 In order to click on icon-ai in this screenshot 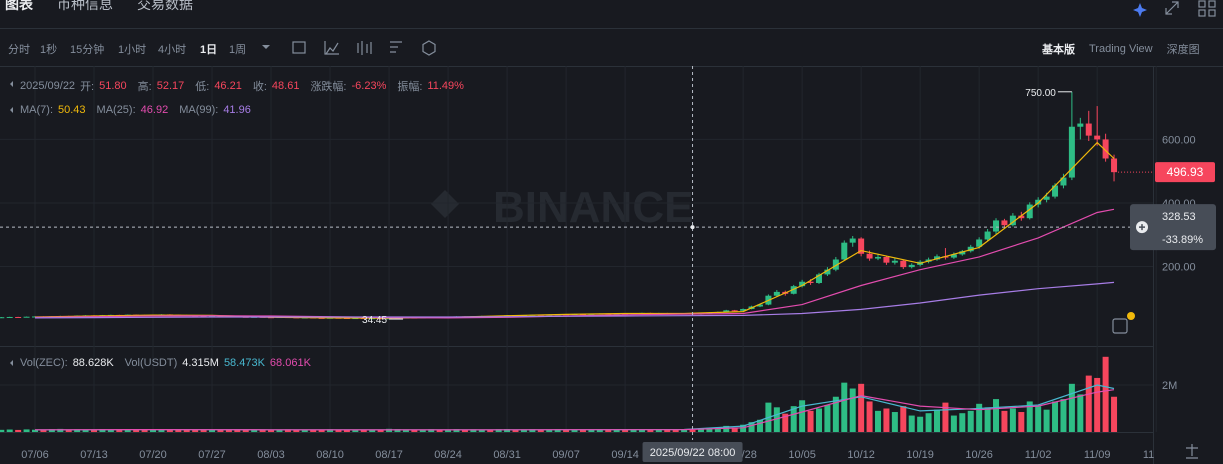, I will do `click(1140, 10)`.